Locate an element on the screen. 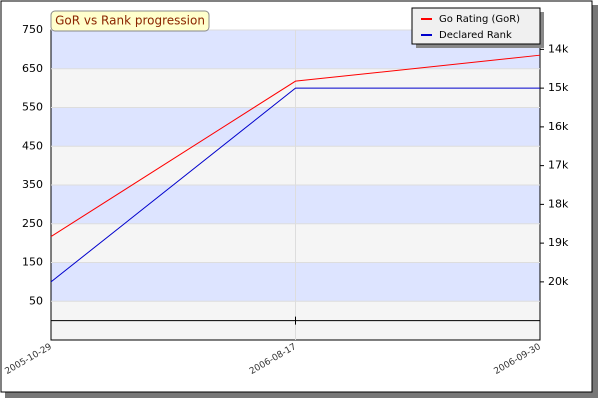 This screenshot has width=600, height=404. legend-label: Declared Rank is located at coordinates (475, 35).